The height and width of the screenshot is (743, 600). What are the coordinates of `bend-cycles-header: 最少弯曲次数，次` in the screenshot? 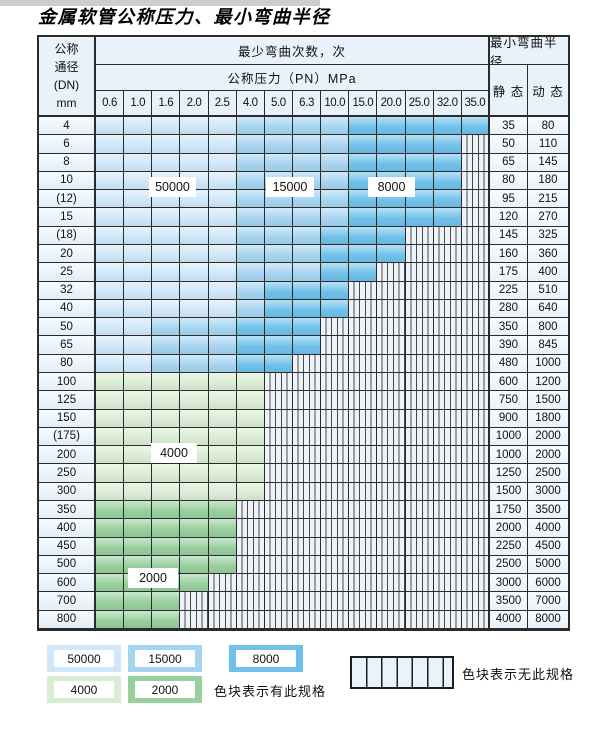 It's located at (293, 51).